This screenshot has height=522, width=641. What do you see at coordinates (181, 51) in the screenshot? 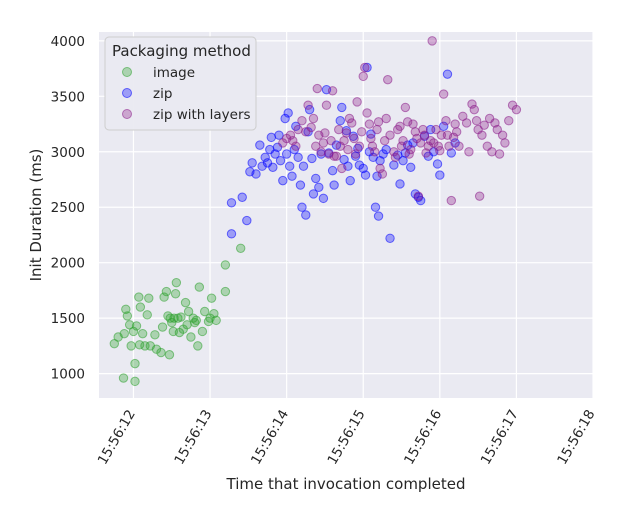
I see `legend-title: Packaging method` at bounding box center [181, 51].